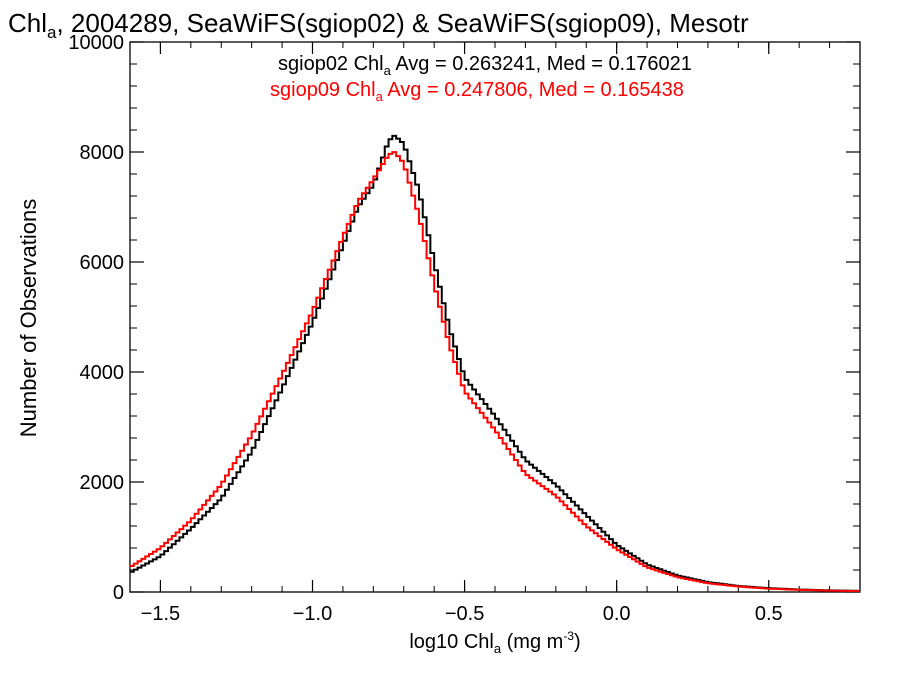 This screenshot has width=900, height=675. Describe the element at coordinates (28, 318) in the screenshot. I see `y-axis-label: Number of Observations` at that location.